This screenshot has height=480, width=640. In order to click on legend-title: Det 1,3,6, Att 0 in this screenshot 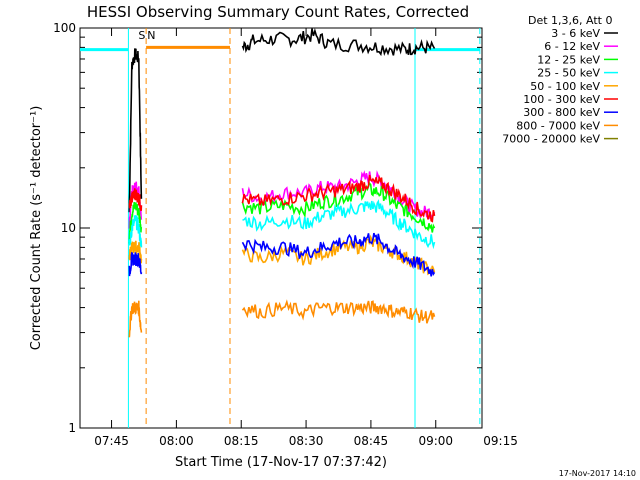, I will do `click(570, 20)`.